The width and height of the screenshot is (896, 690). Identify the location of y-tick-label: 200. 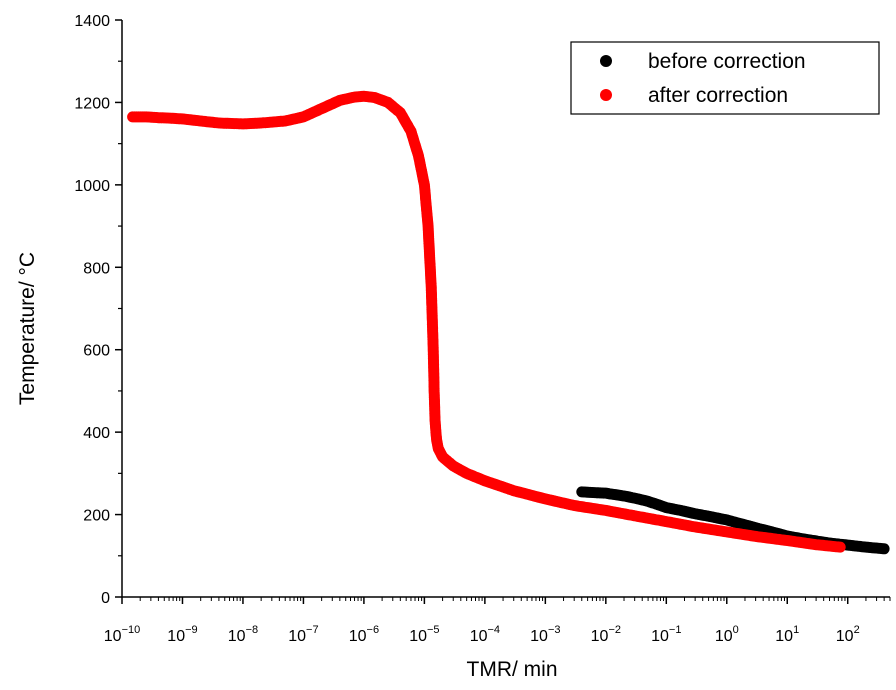
(96, 516).